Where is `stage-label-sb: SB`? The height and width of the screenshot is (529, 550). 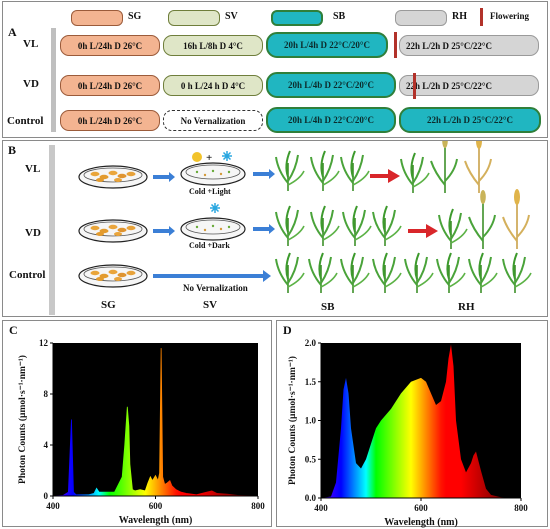
stage-label-sb: SB is located at coordinates (328, 307).